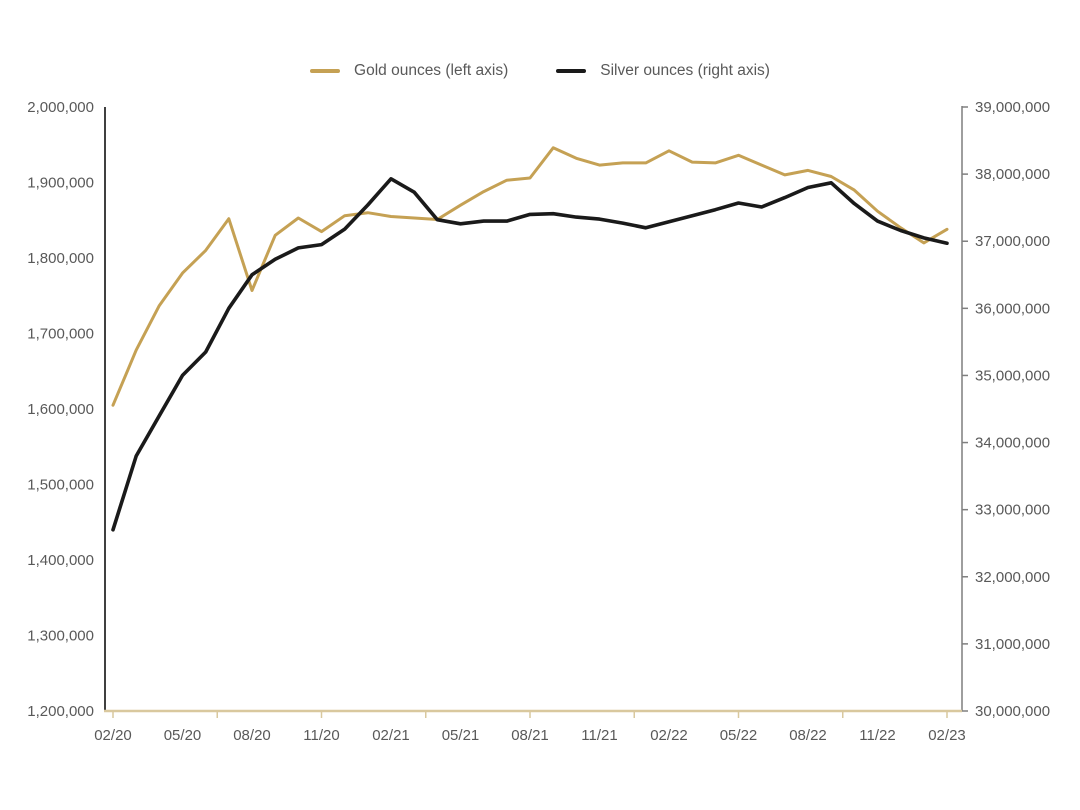 The height and width of the screenshot is (810, 1080). What do you see at coordinates (60, 107) in the screenshot?
I see `left-axis-tick-label: 2,000,000` at bounding box center [60, 107].